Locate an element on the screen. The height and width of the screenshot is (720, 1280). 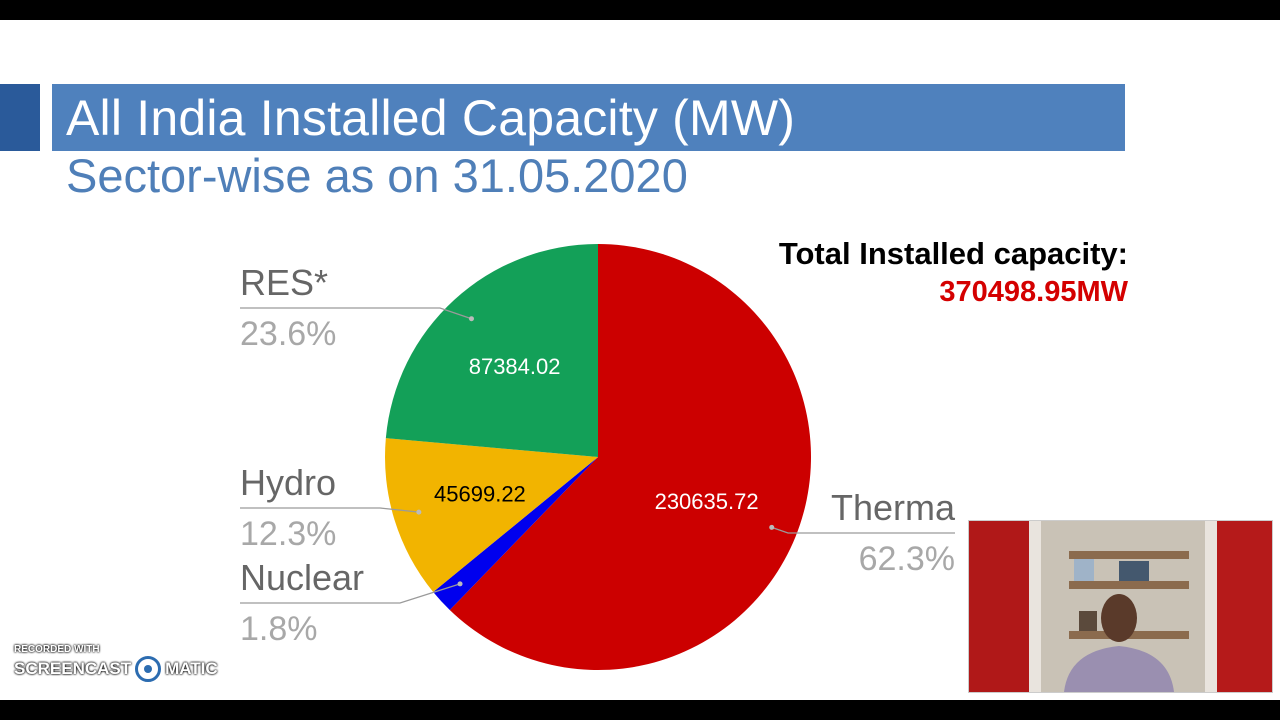
total-capacity-label: Total Installed capacity: is located at coordinates (953, 253).